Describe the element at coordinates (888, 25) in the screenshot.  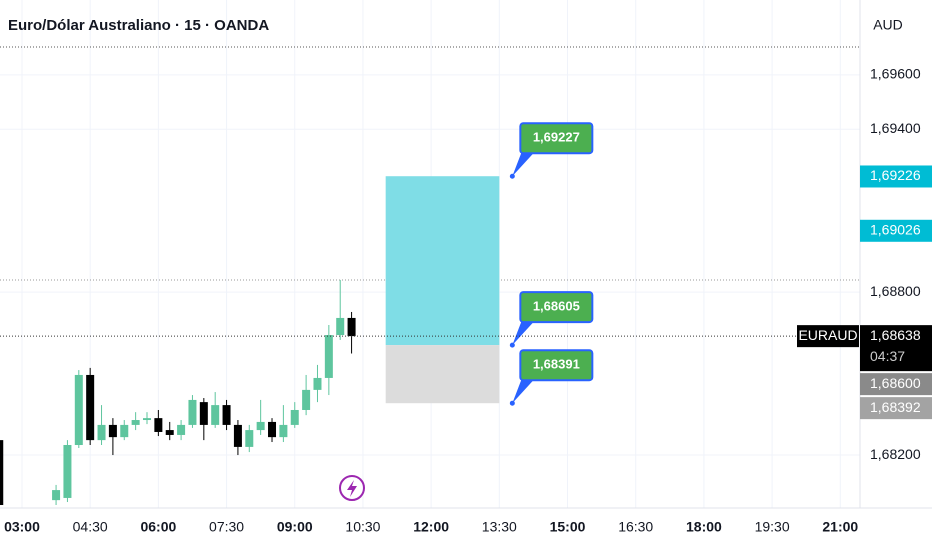
I see `currency-label: AUD` at that location.